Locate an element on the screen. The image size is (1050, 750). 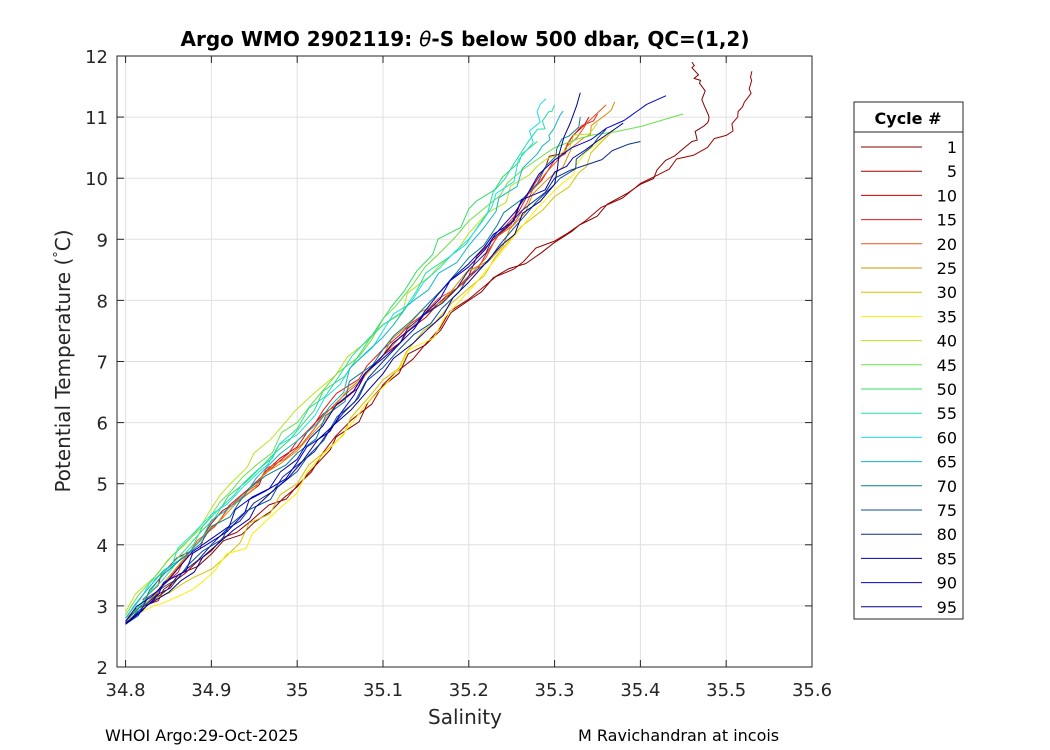
y-axis-label-suffix: C) is located at coordinates (63, 240).